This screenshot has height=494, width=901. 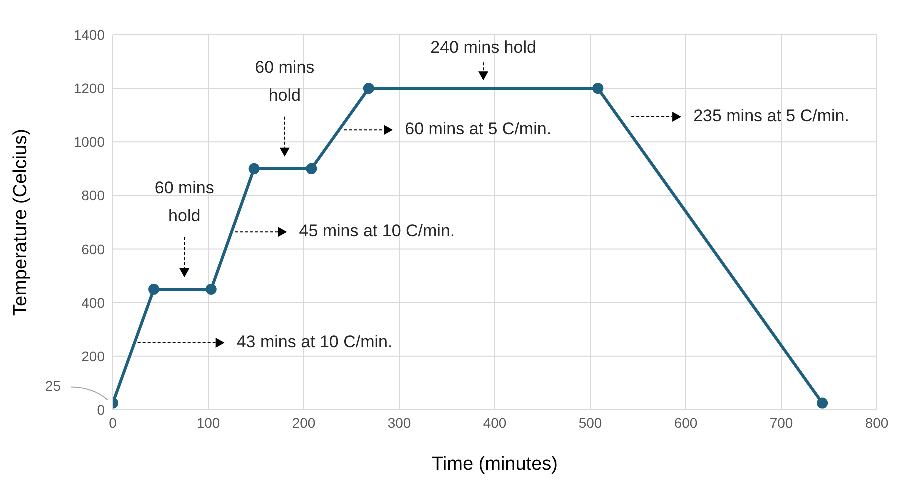 What do you see at coordinates (94, 302) in the screenshot?
I see `y-tick-label: 400` at bounding box center [94, 302].